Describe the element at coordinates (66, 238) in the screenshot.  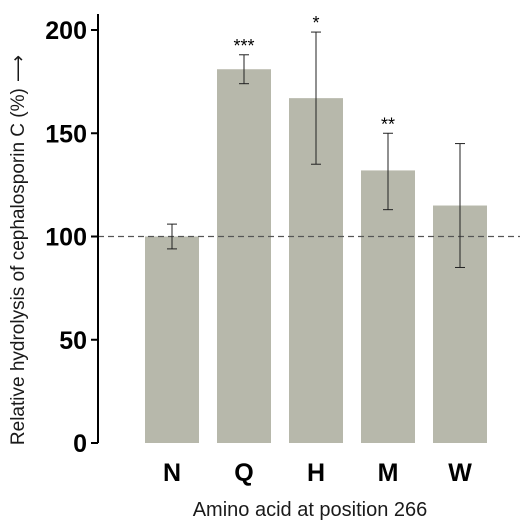
I see `y-tick-label-100: 100` at that location.